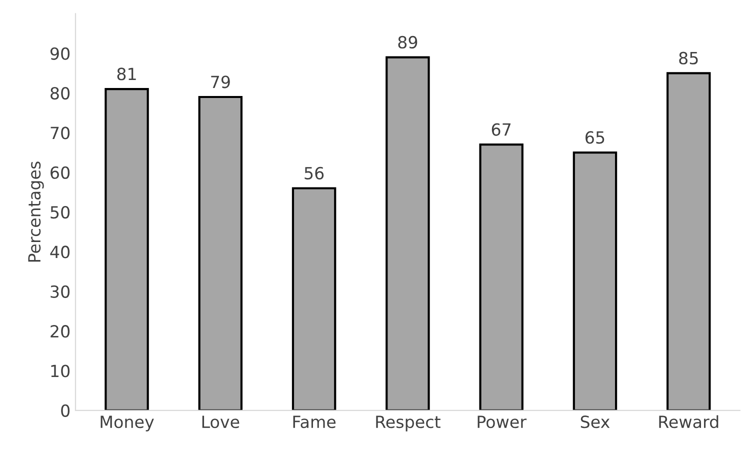 The width and height of the screenshot is (755, 456). I want to click on x-tick-label: Fame, so click(314, 422).